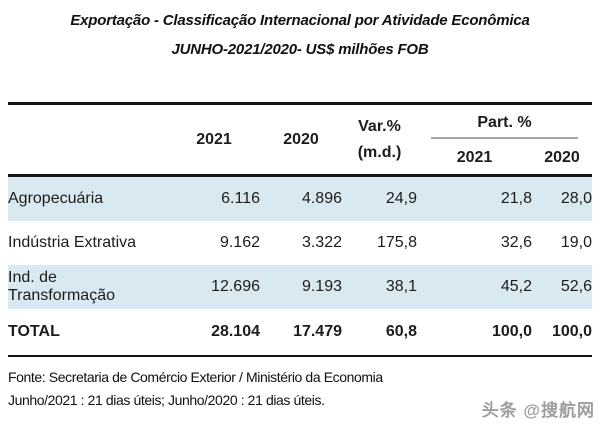 The height and width of the screenshot is (426, 600). What do you see at coordinates (401, 286) in the screenshot?
I see `value-var: 38,1` at bounding box center [401, 286].